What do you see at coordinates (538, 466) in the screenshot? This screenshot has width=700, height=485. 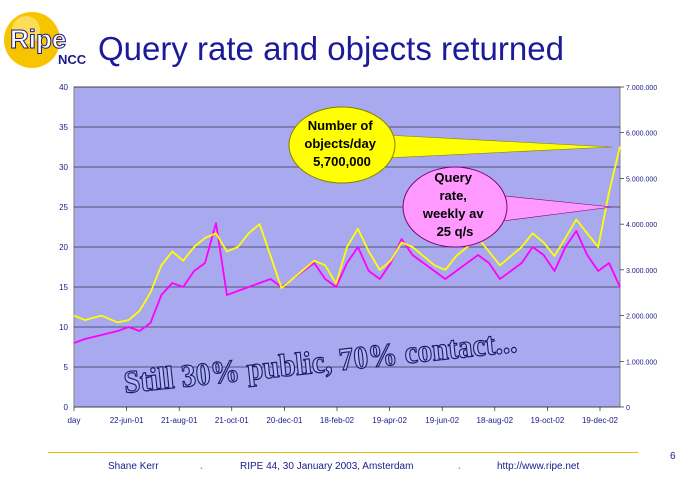 I see `footer-url: http://www.ripe.net` at bounding box center [538, 466].